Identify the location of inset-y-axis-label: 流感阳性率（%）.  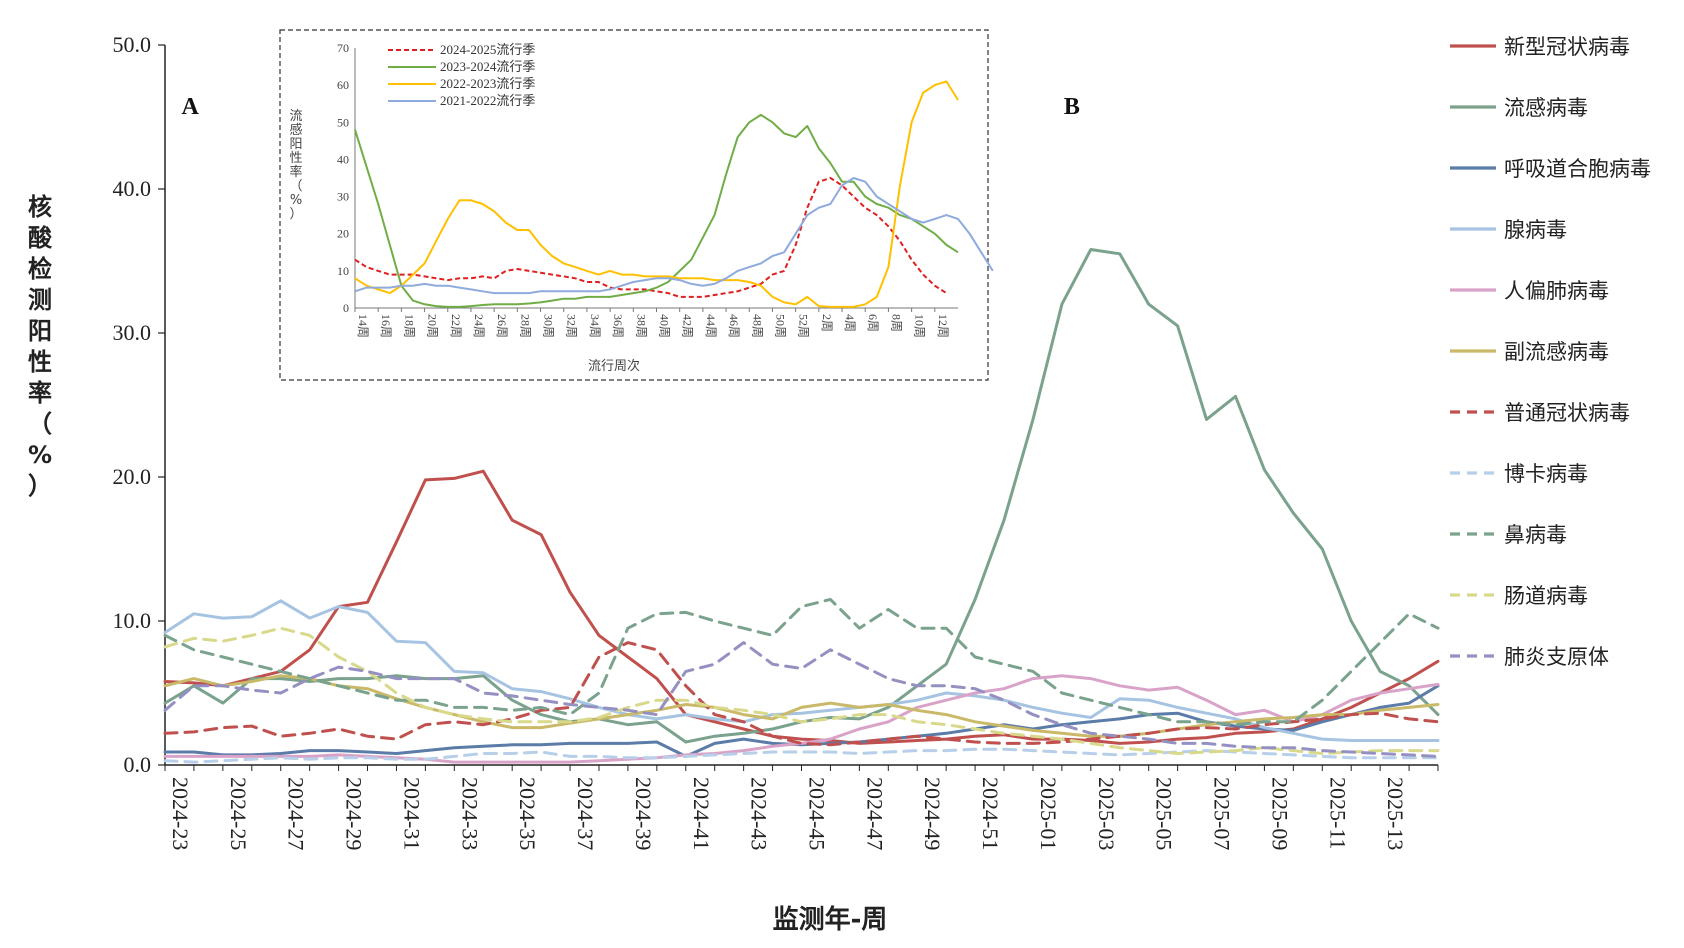
(295, 165).